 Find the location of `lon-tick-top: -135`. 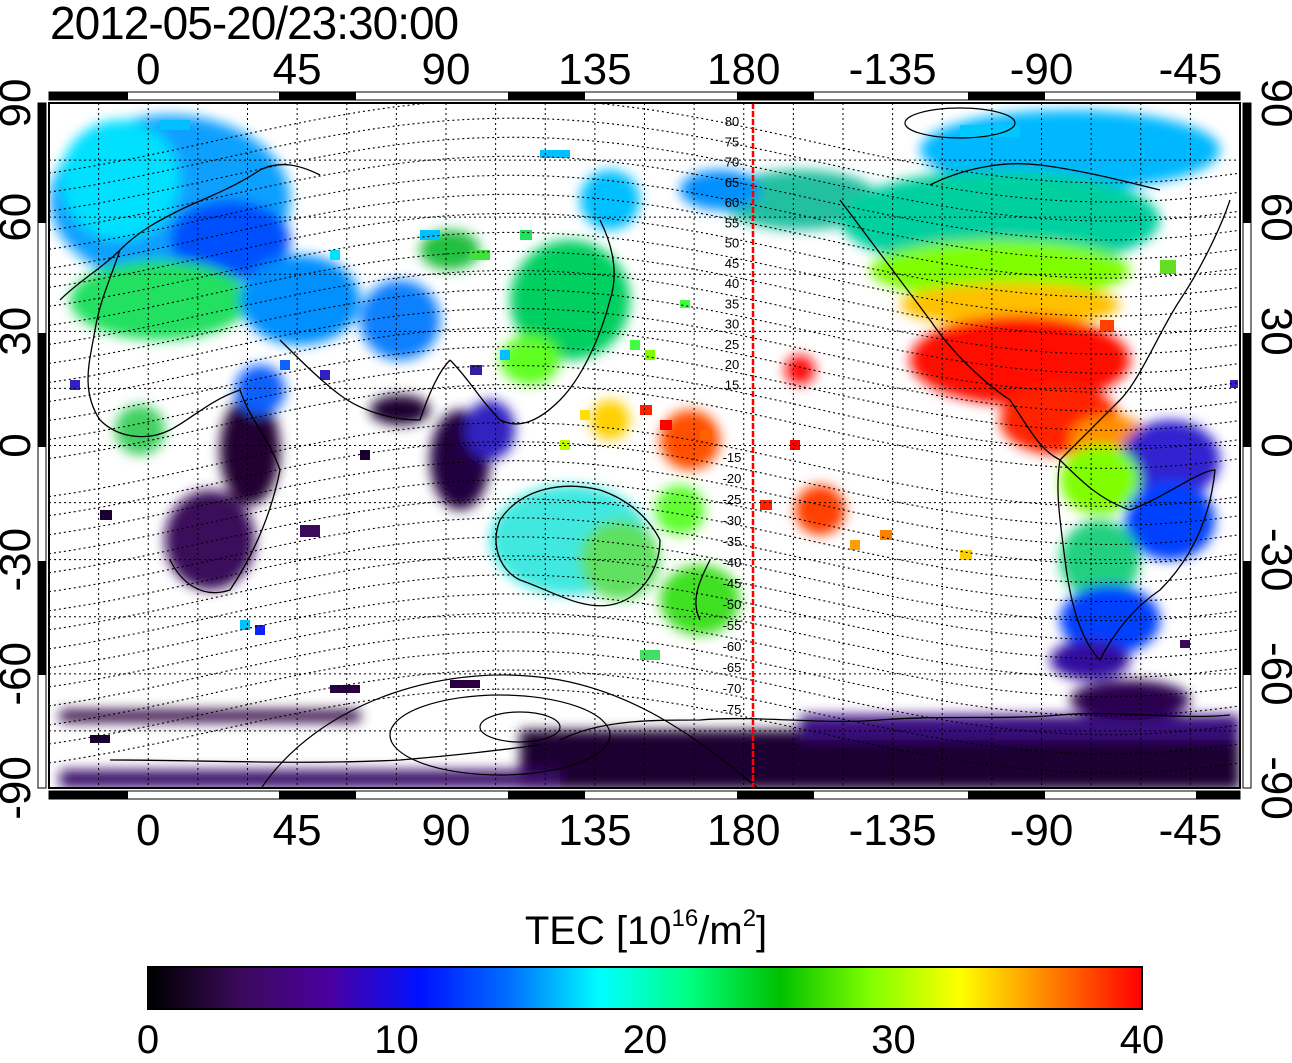

lon-tick-top: -135 is located at coordinates (893, 69).